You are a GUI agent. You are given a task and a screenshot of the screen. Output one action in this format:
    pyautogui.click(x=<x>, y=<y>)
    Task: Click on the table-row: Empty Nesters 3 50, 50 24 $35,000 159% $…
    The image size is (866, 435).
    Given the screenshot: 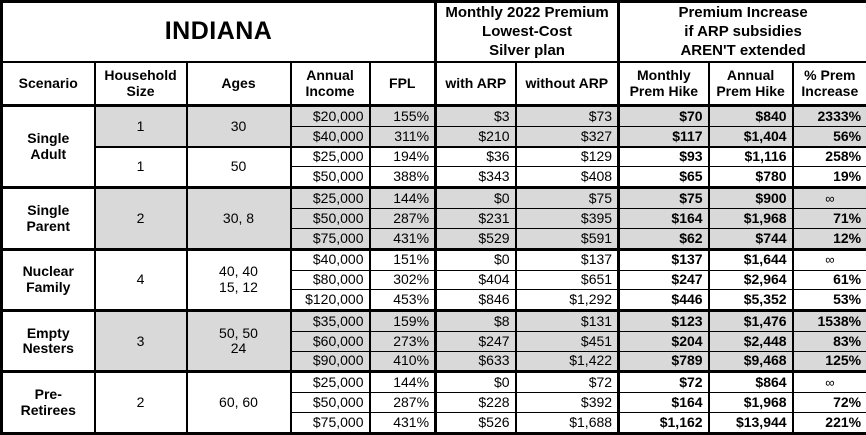 What is the action you would take?
    pyautogui.click(x=433, y=341)
    